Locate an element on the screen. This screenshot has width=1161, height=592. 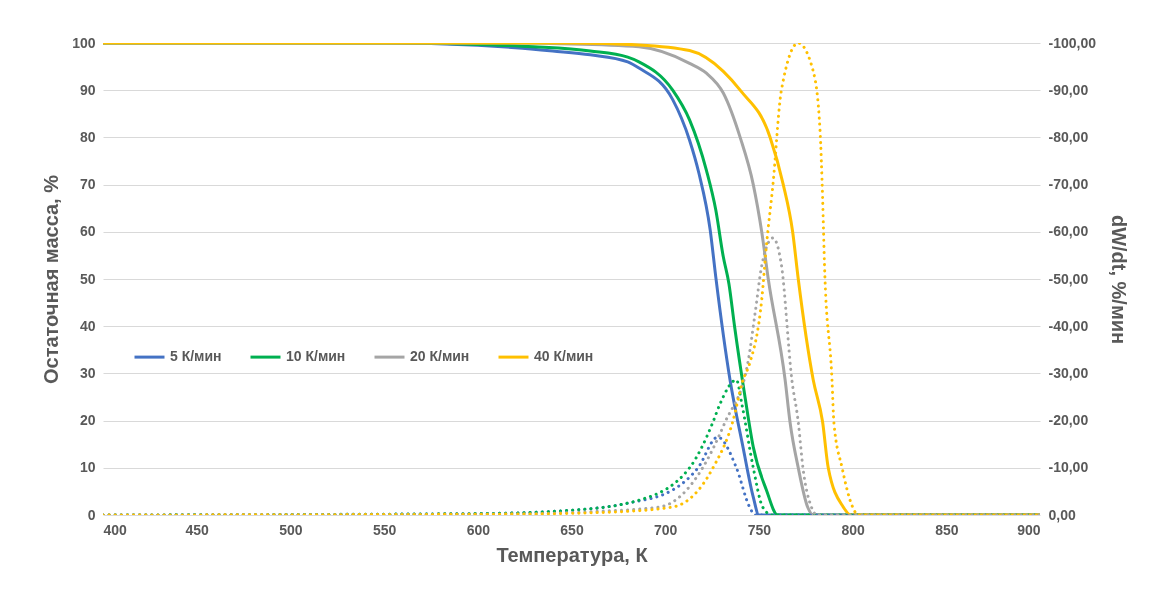
x-tick-label: 500 is located at coordinates (291, 529).